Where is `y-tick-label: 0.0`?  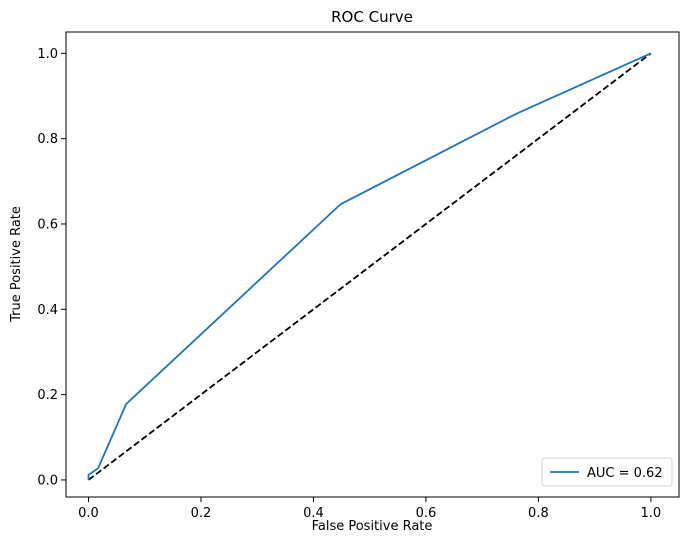
y-tick-label: 0.0 is located at coordinates (47, 480).